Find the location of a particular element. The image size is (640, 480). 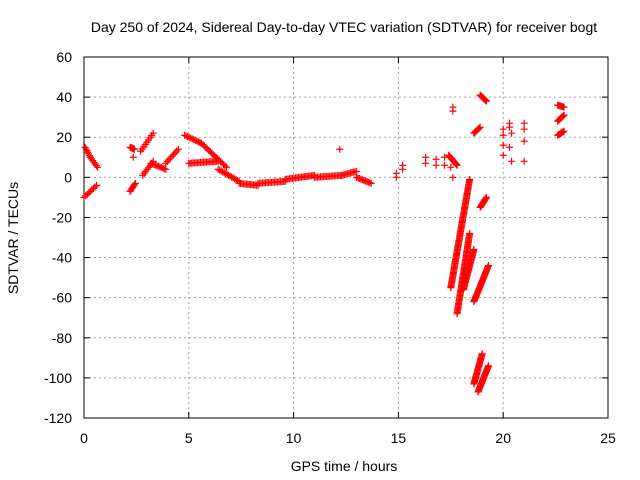

x-tick-label: 10 is located at coordinates (294, 438).